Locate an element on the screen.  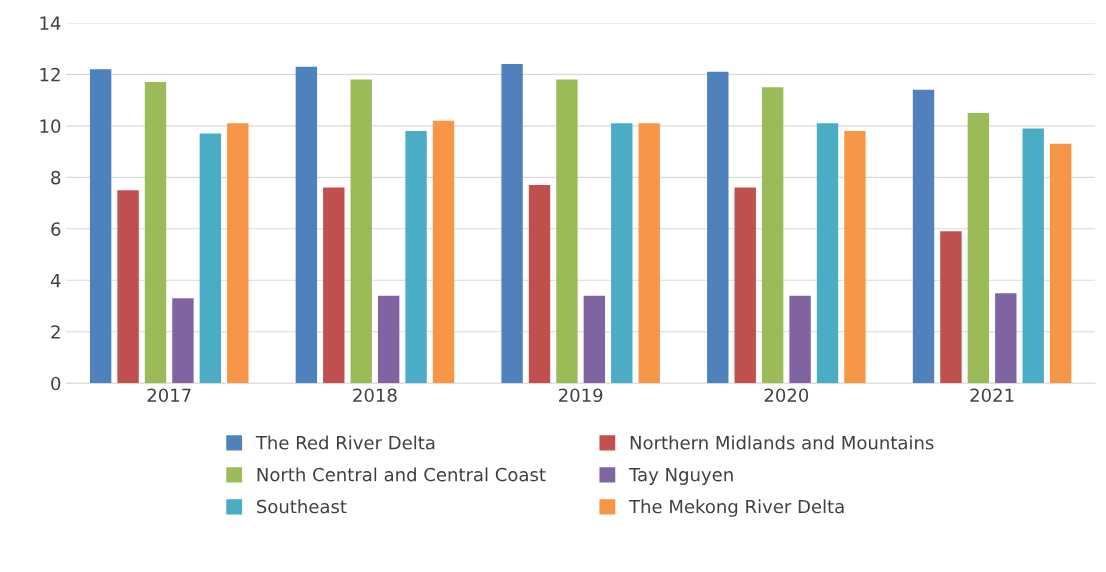
y-tick-label: 12 is located at coordinates (50, 74).